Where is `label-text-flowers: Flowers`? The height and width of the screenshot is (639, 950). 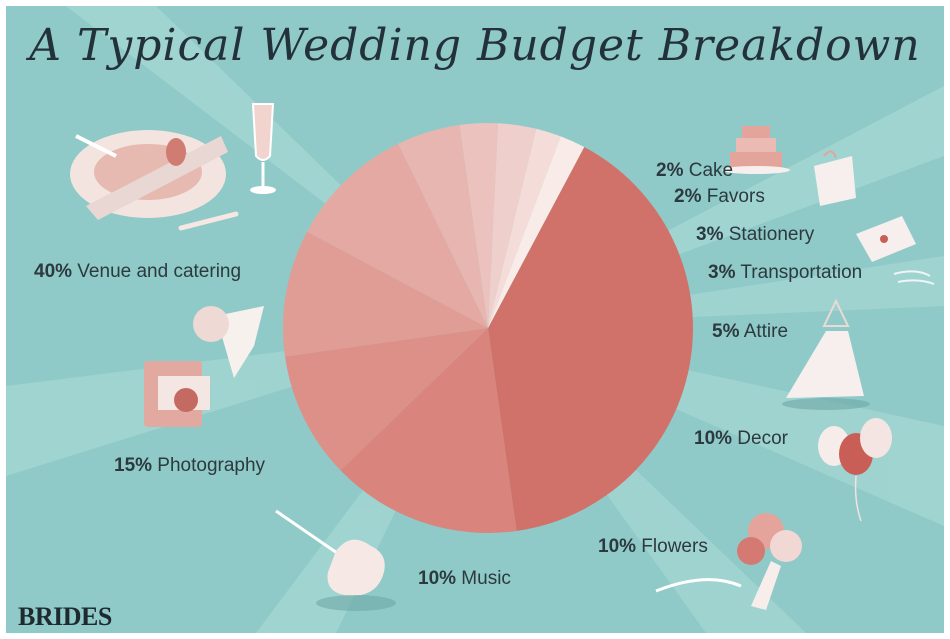
label-text-flowers: Flowers is located at coordinates (672, 546).